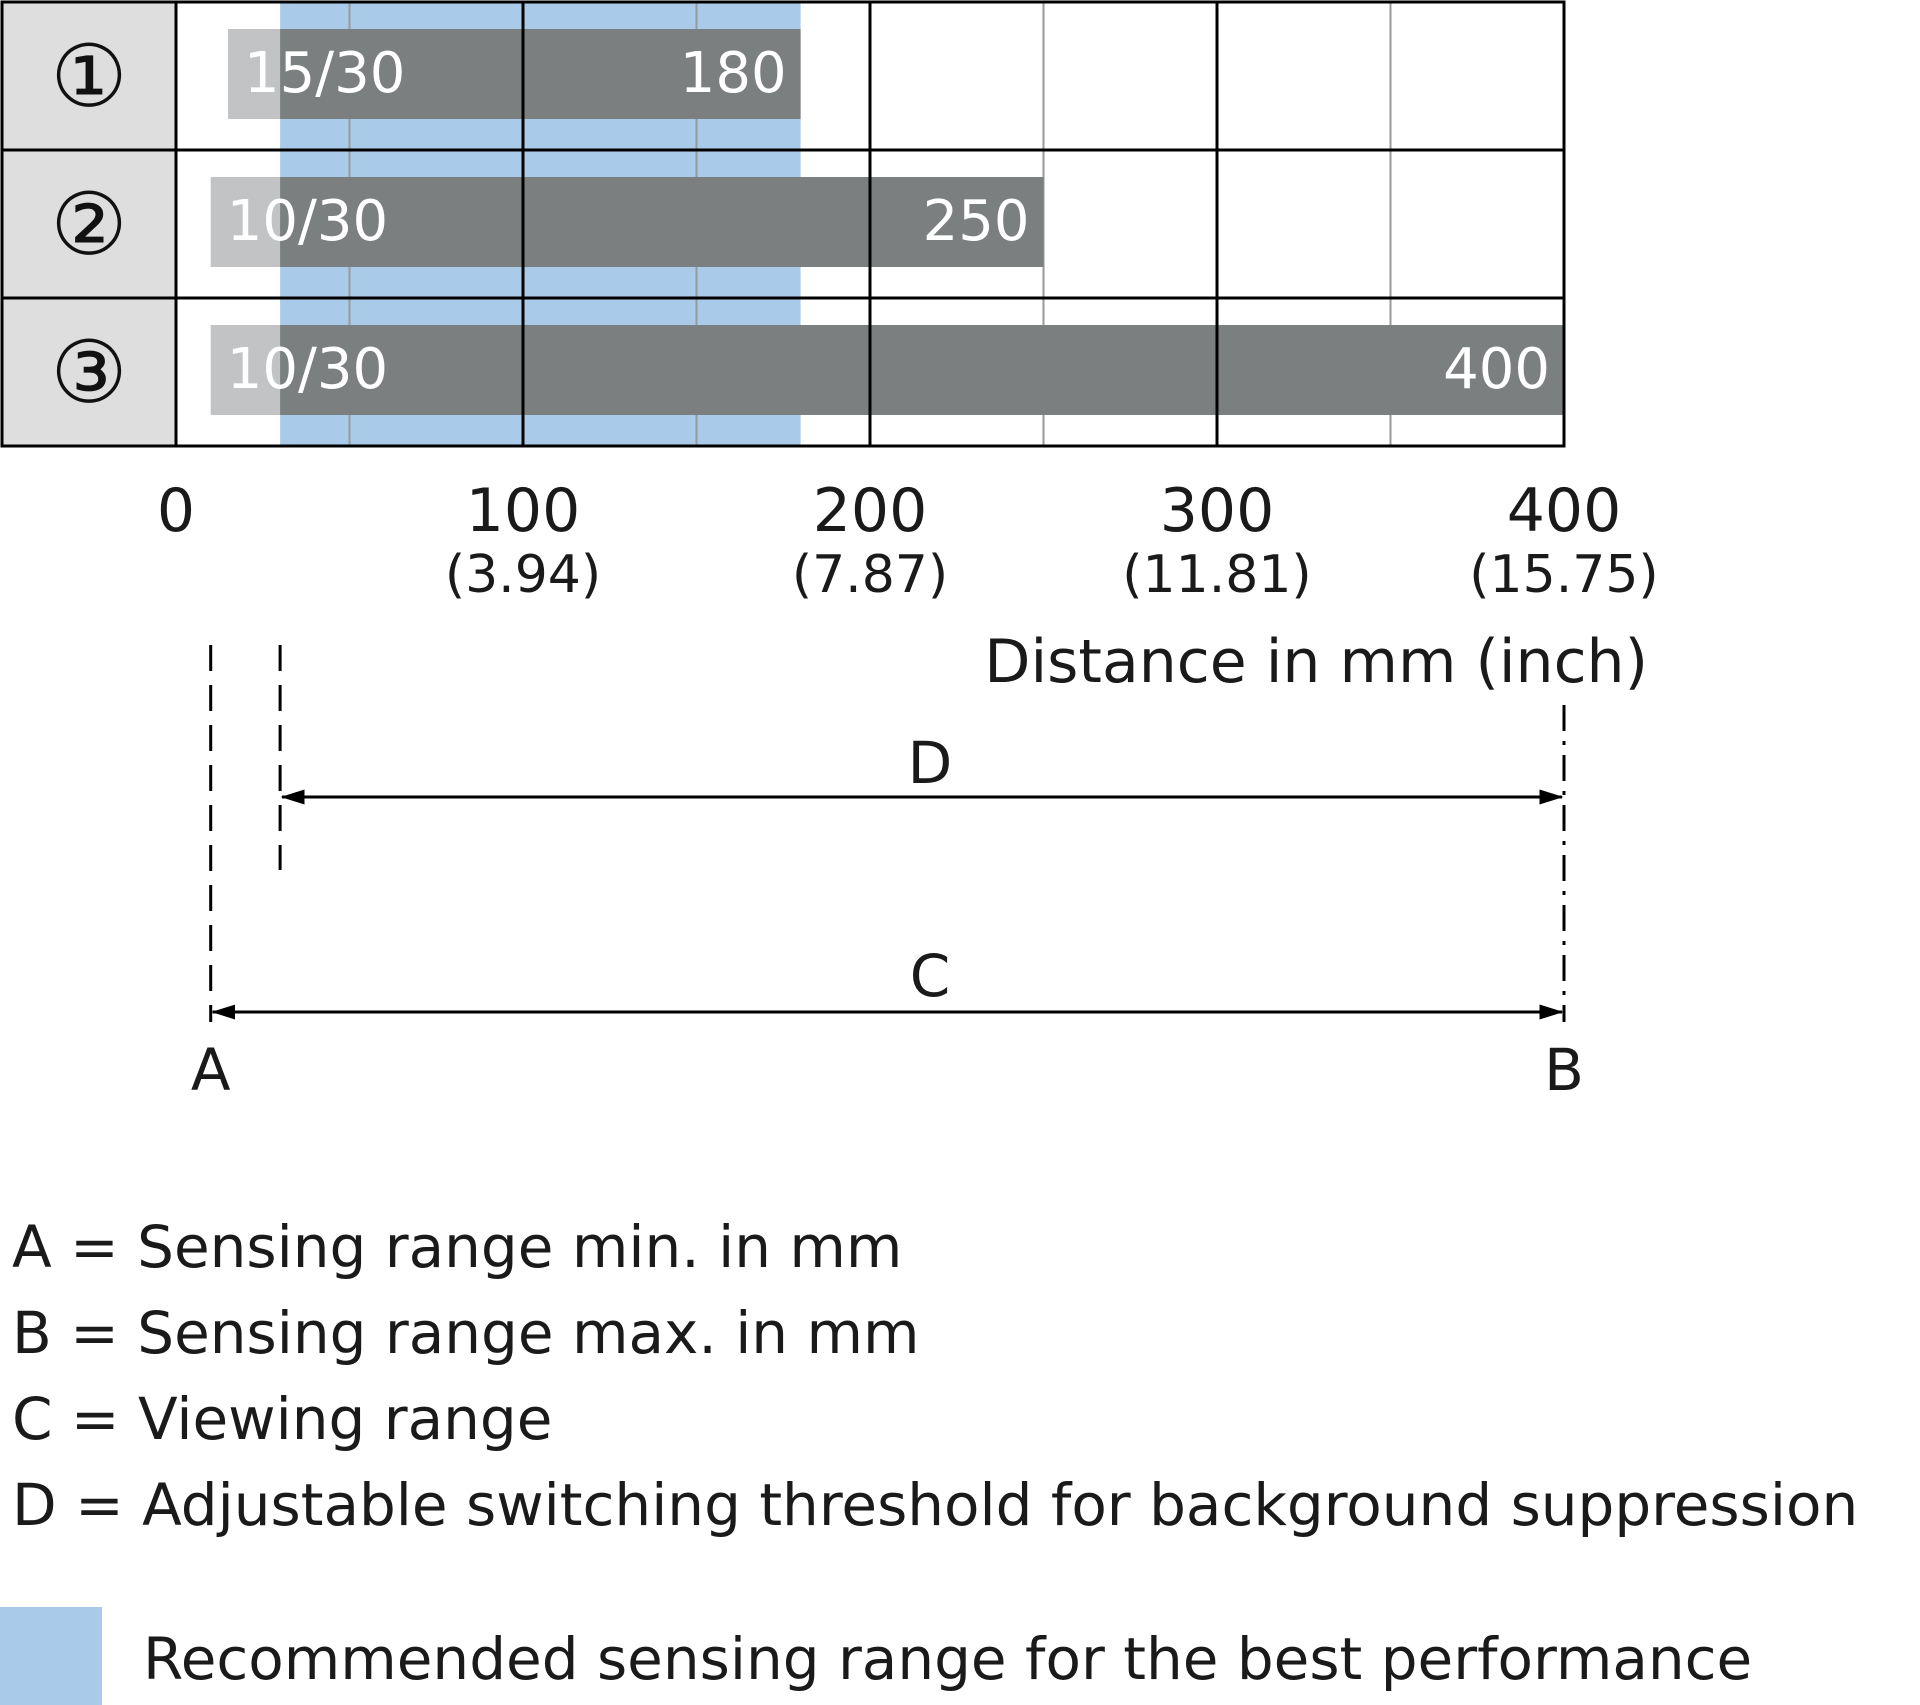  What do you see at coordinates (466, 1333) in the screenshot?
I see `legend-item-b: B = Sensing range max. in mm` at bounding box center [466, 1333].